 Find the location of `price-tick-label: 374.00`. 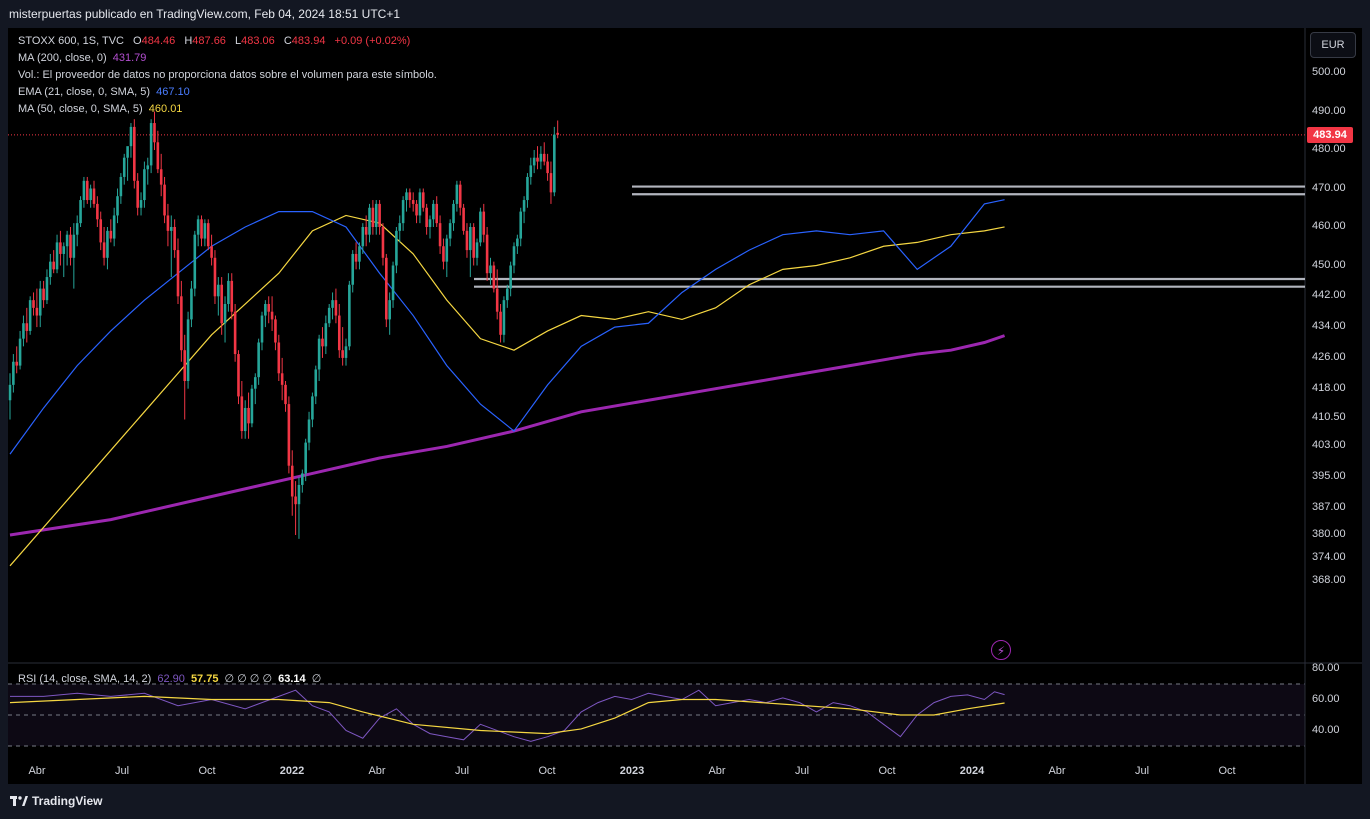

price-tick-label: 374.00 is located at coordinates (1329, 557).